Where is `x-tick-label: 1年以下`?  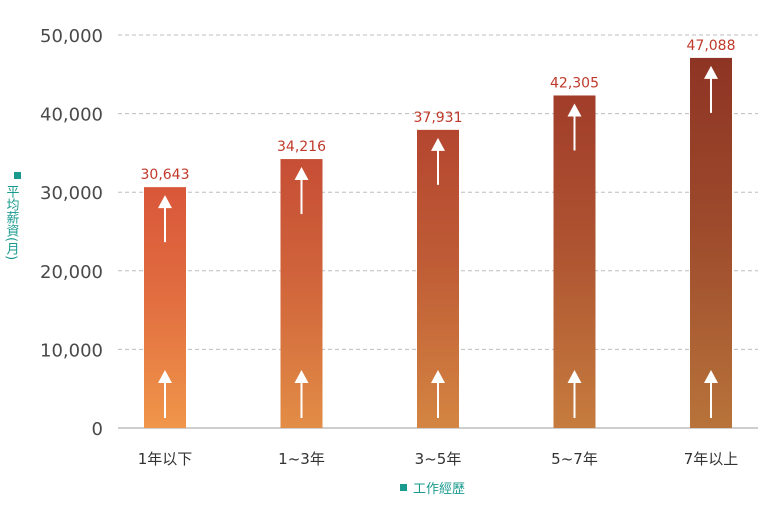
x-tick-label: 1年以下 is located at coordinates (165, 459).